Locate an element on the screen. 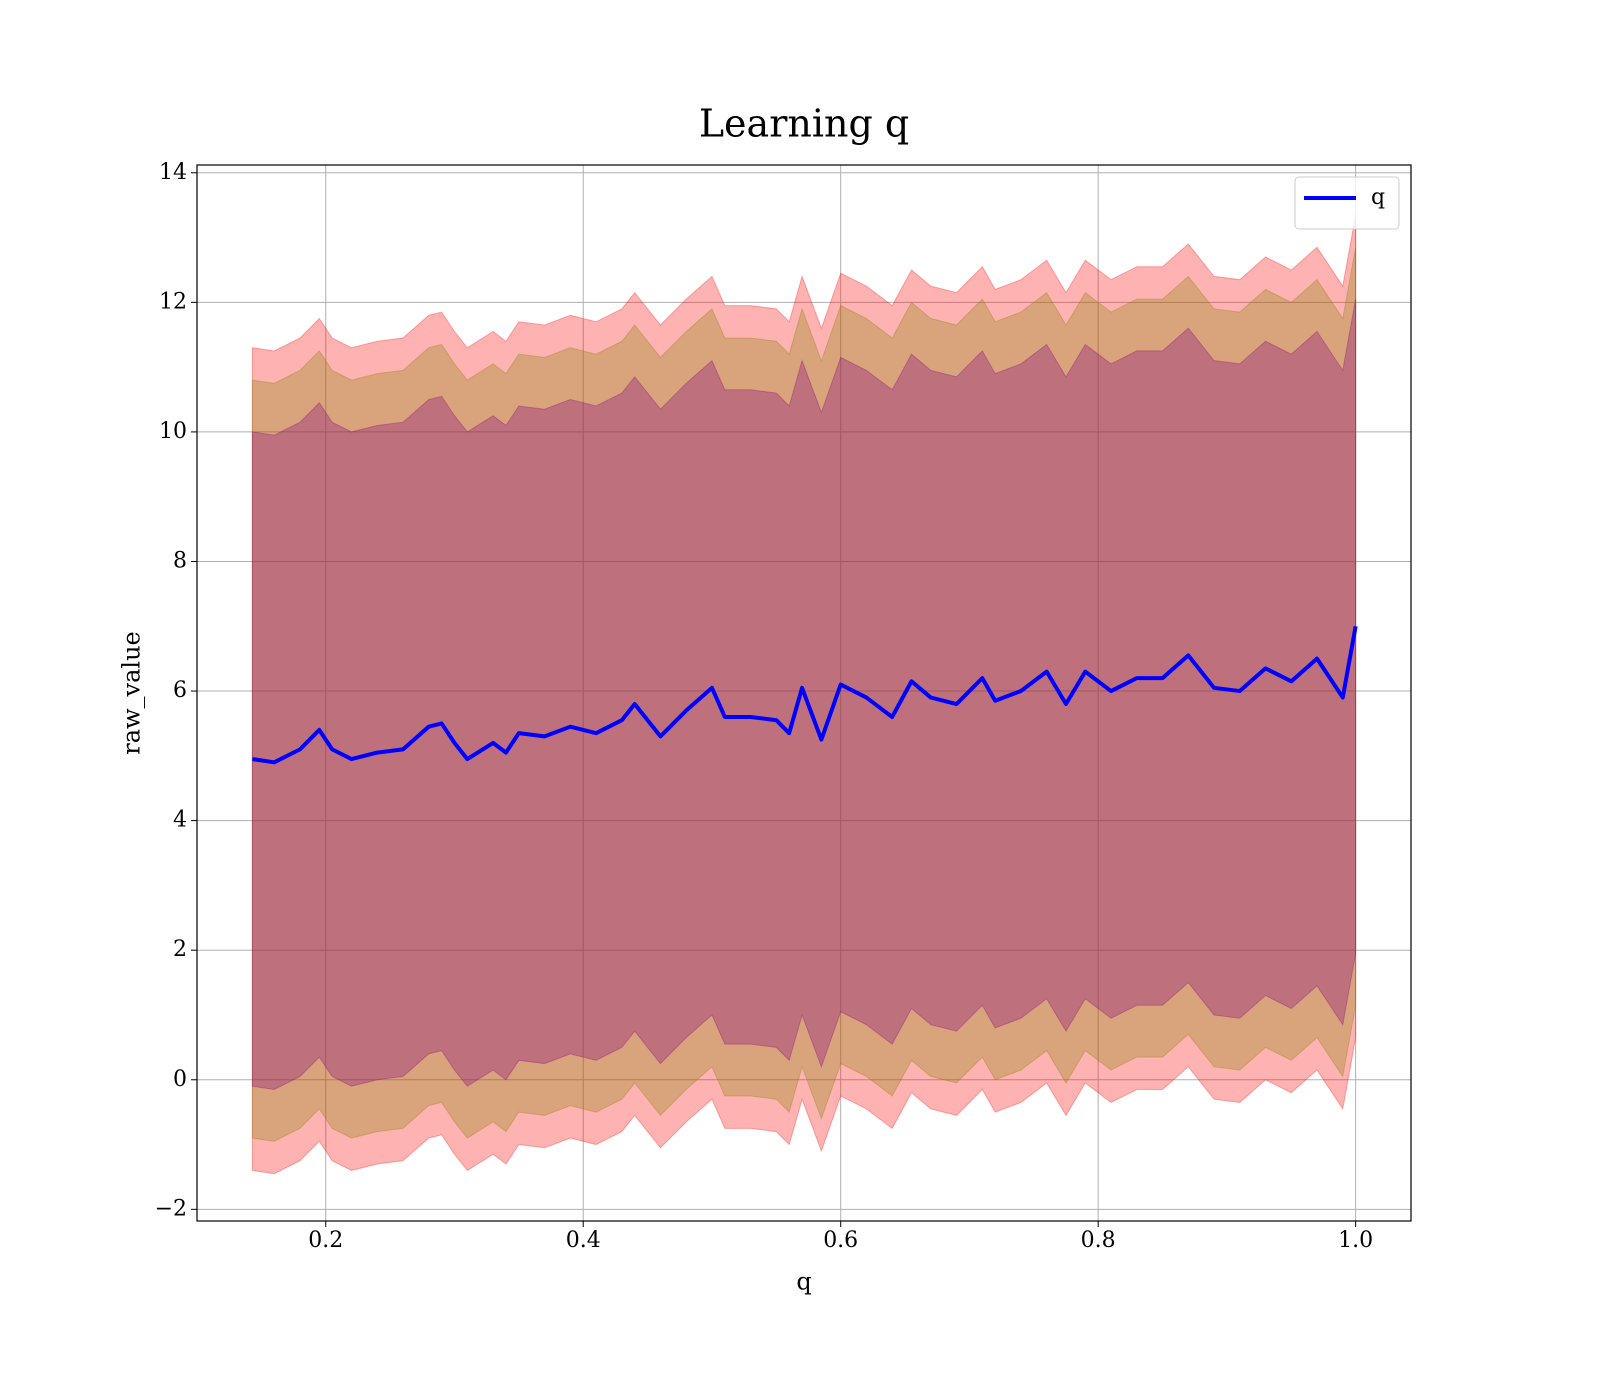  x-axis-label: q is located at coordinates (803, 1282).